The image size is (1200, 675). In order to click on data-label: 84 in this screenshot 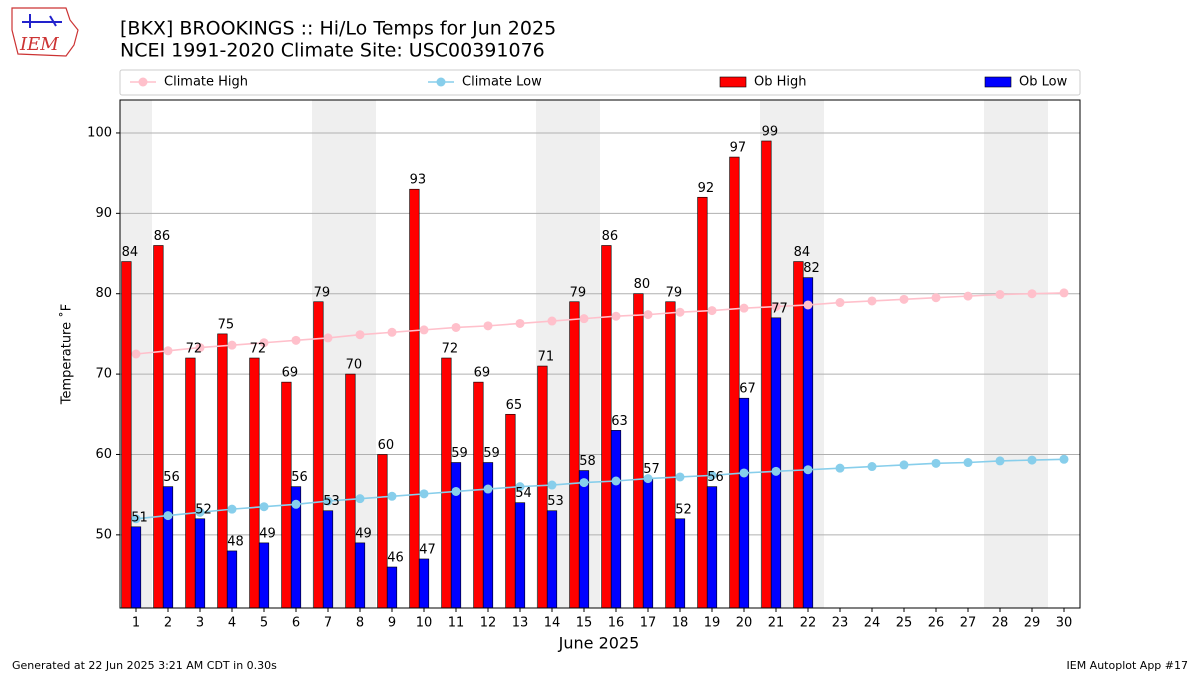, I will do `click(130, 252)`.